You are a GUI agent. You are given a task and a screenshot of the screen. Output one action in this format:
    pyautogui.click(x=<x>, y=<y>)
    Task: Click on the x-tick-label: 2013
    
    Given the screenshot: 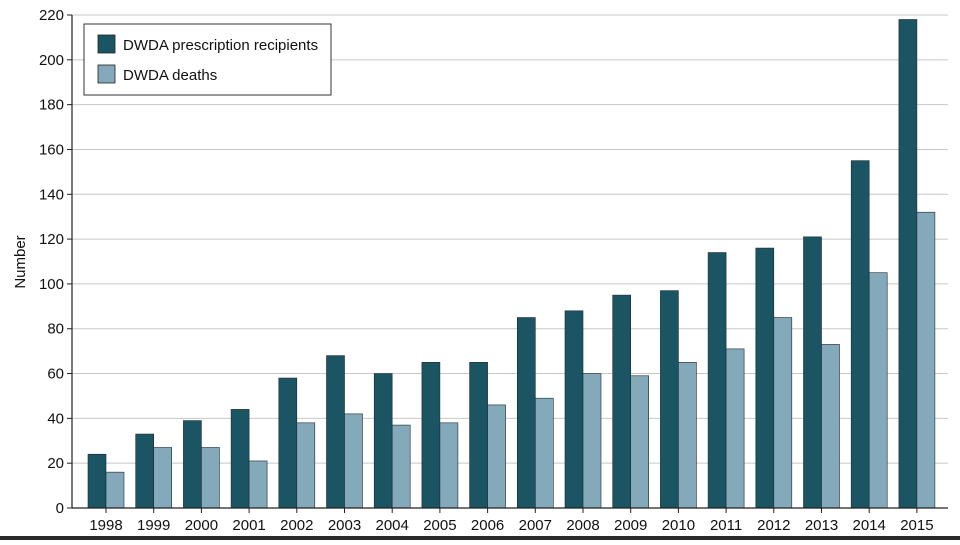 What is the action you would take?
    pyautogui.click(x=821, y=525)
    